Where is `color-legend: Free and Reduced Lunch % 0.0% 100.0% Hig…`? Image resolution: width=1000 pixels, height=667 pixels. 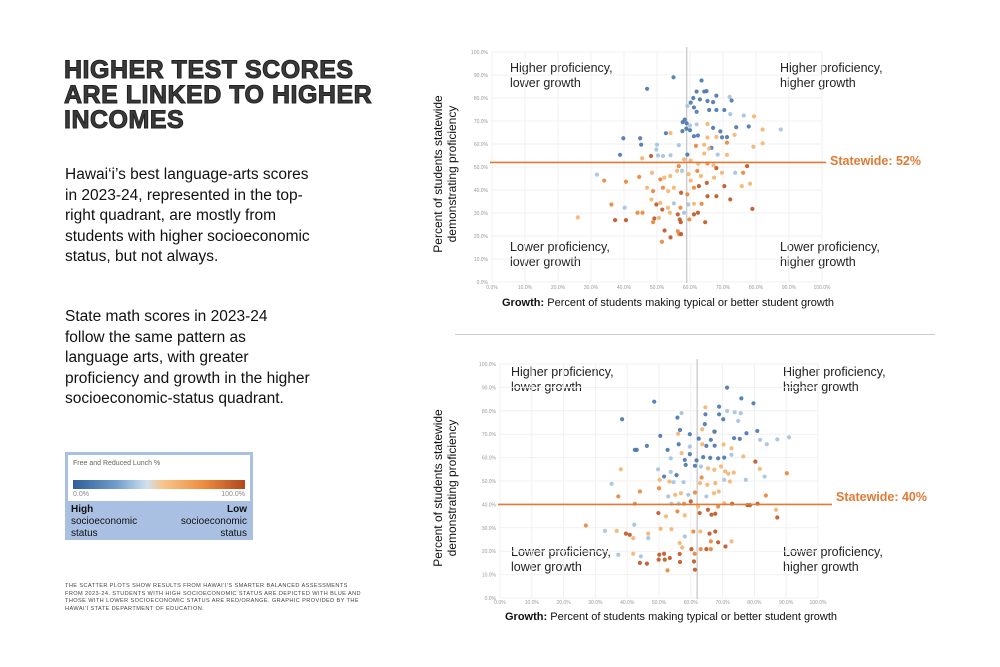
color-legend: Free and Reduced Lunch % 0.0% 100.0% Hig… is located at coordinates (159, 496).